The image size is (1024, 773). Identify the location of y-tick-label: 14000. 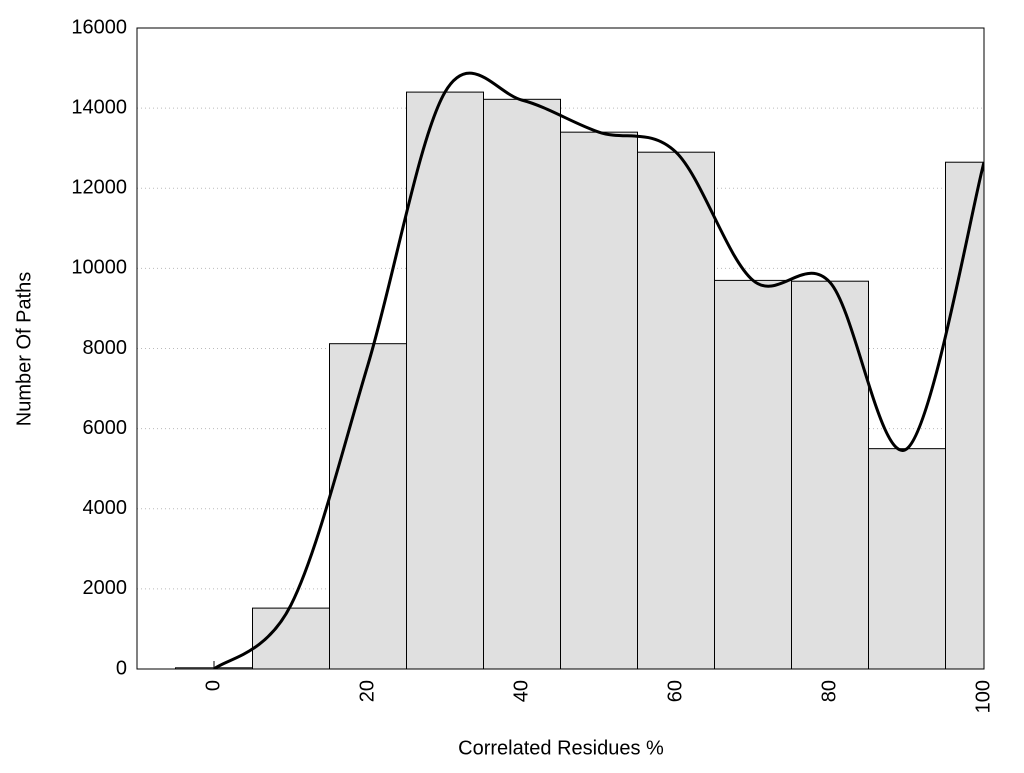
(99, 107).